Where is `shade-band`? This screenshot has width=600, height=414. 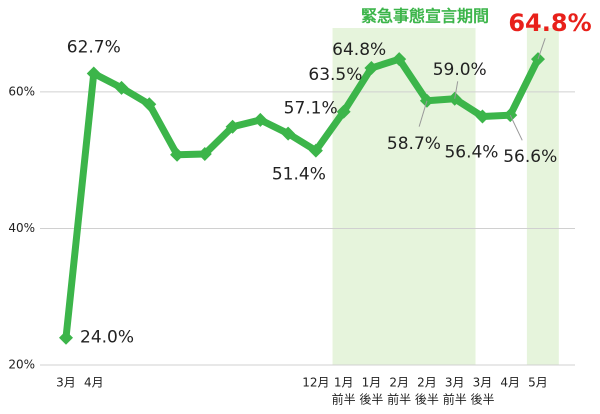 shade-band is located at coordinates (542, 196).